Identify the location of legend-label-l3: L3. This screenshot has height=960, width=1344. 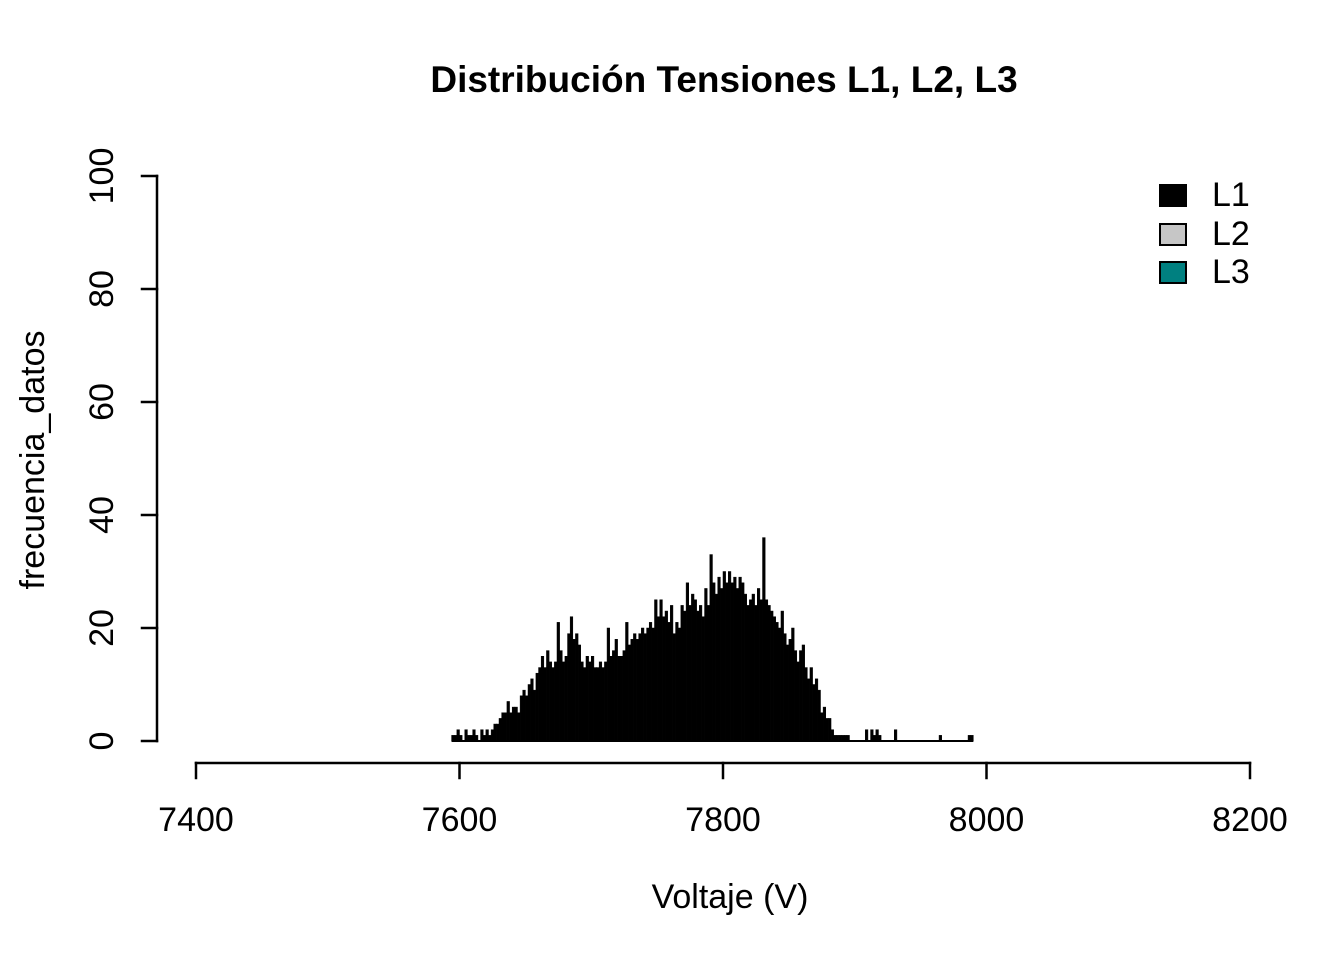
(1231, 272).